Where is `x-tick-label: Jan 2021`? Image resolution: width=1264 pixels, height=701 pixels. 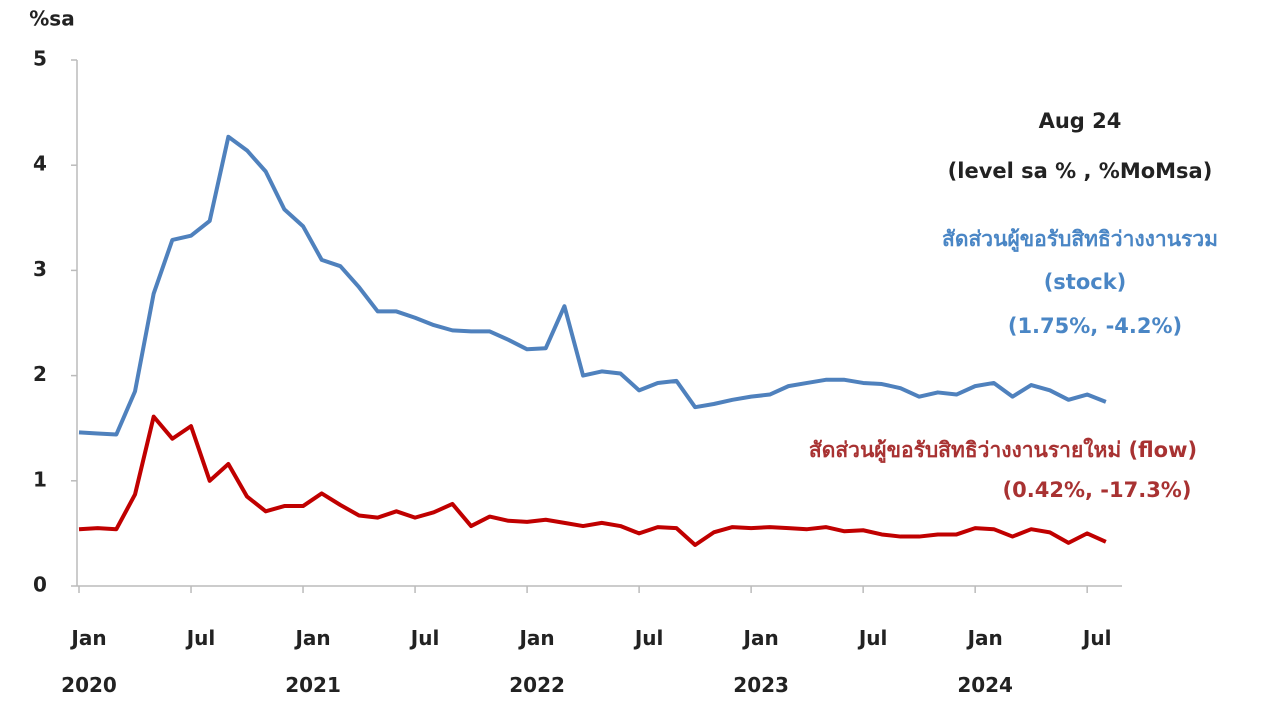 x-tick-label: Jan 2021 is located at coordinates (313, 661).